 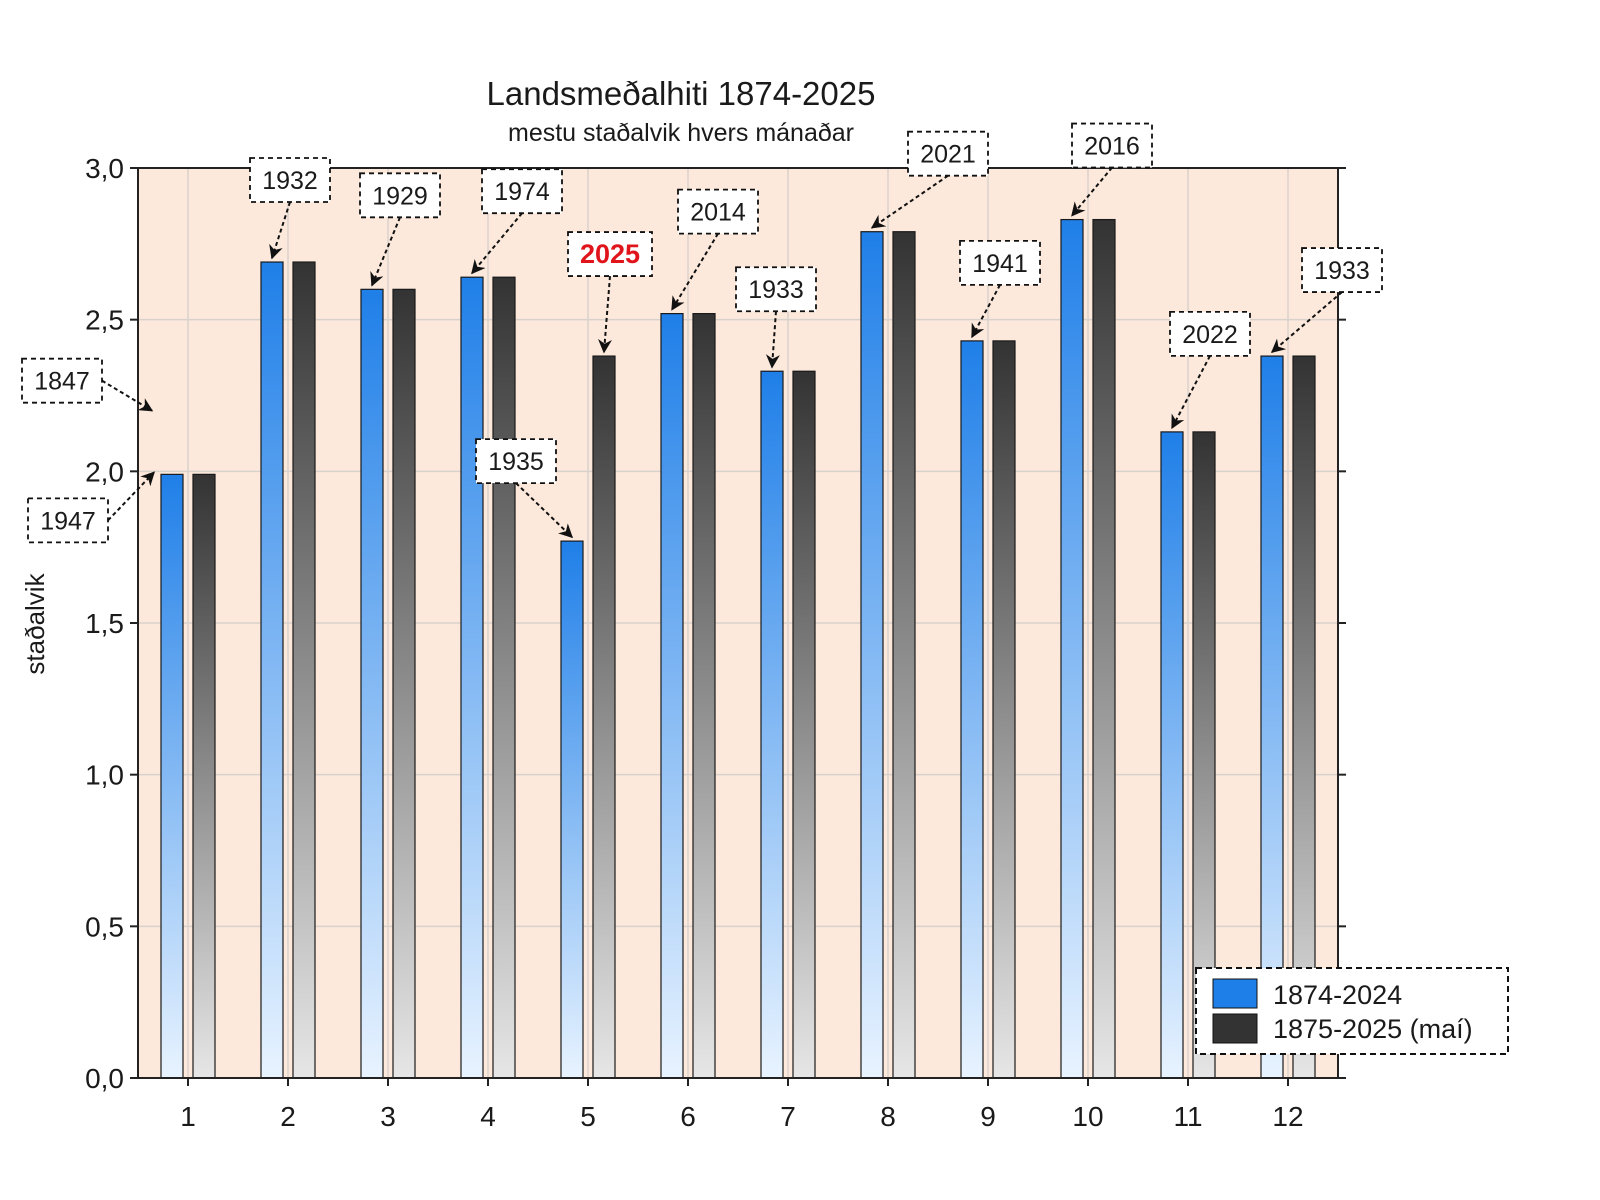 What do you see at coordinates (1235, 993) in the screenshot?
I see `legend-swatch-1874-2024` at bounding box center [1235, 993].